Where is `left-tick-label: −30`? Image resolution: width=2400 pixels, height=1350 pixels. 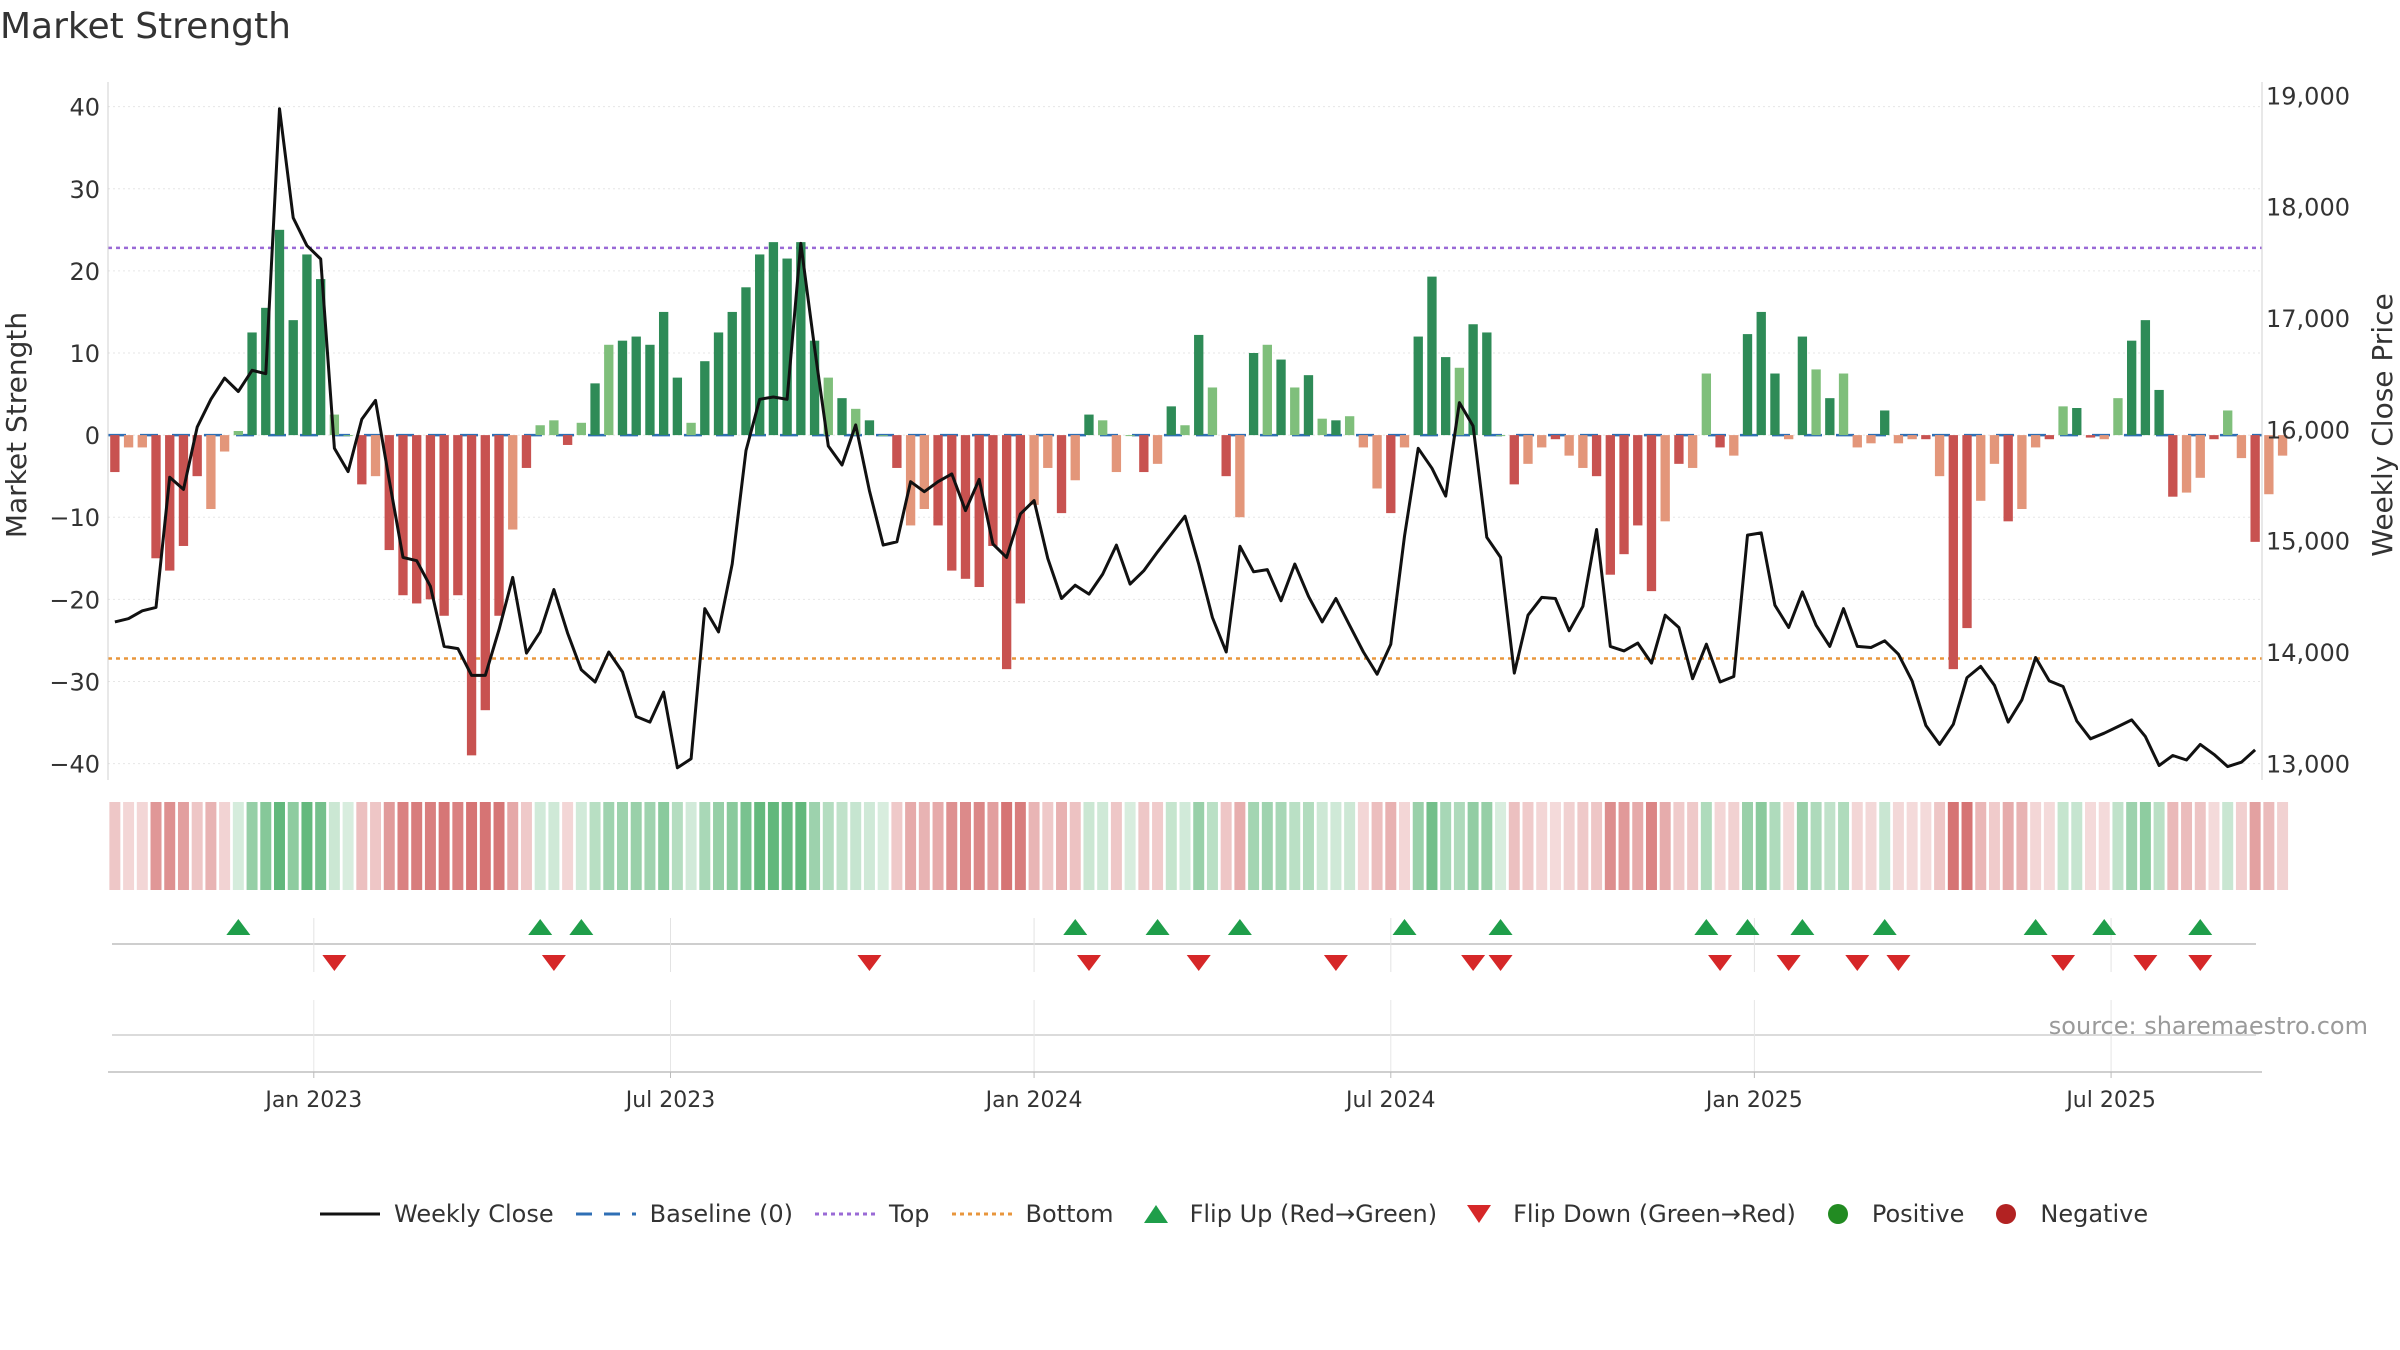
left-tick-label: −30 is located at coordinates (74, 682).